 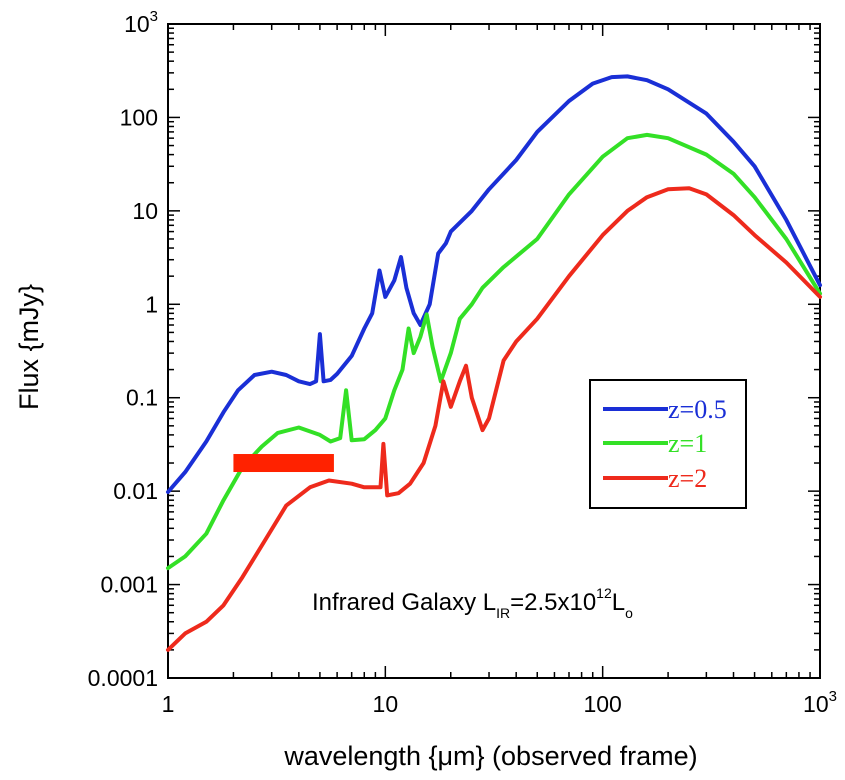 What do you see at coordinates (29, 347) in the screenshot?
I see `y-axis-title: Flux {mJy}` at bounding box center [29, 347].